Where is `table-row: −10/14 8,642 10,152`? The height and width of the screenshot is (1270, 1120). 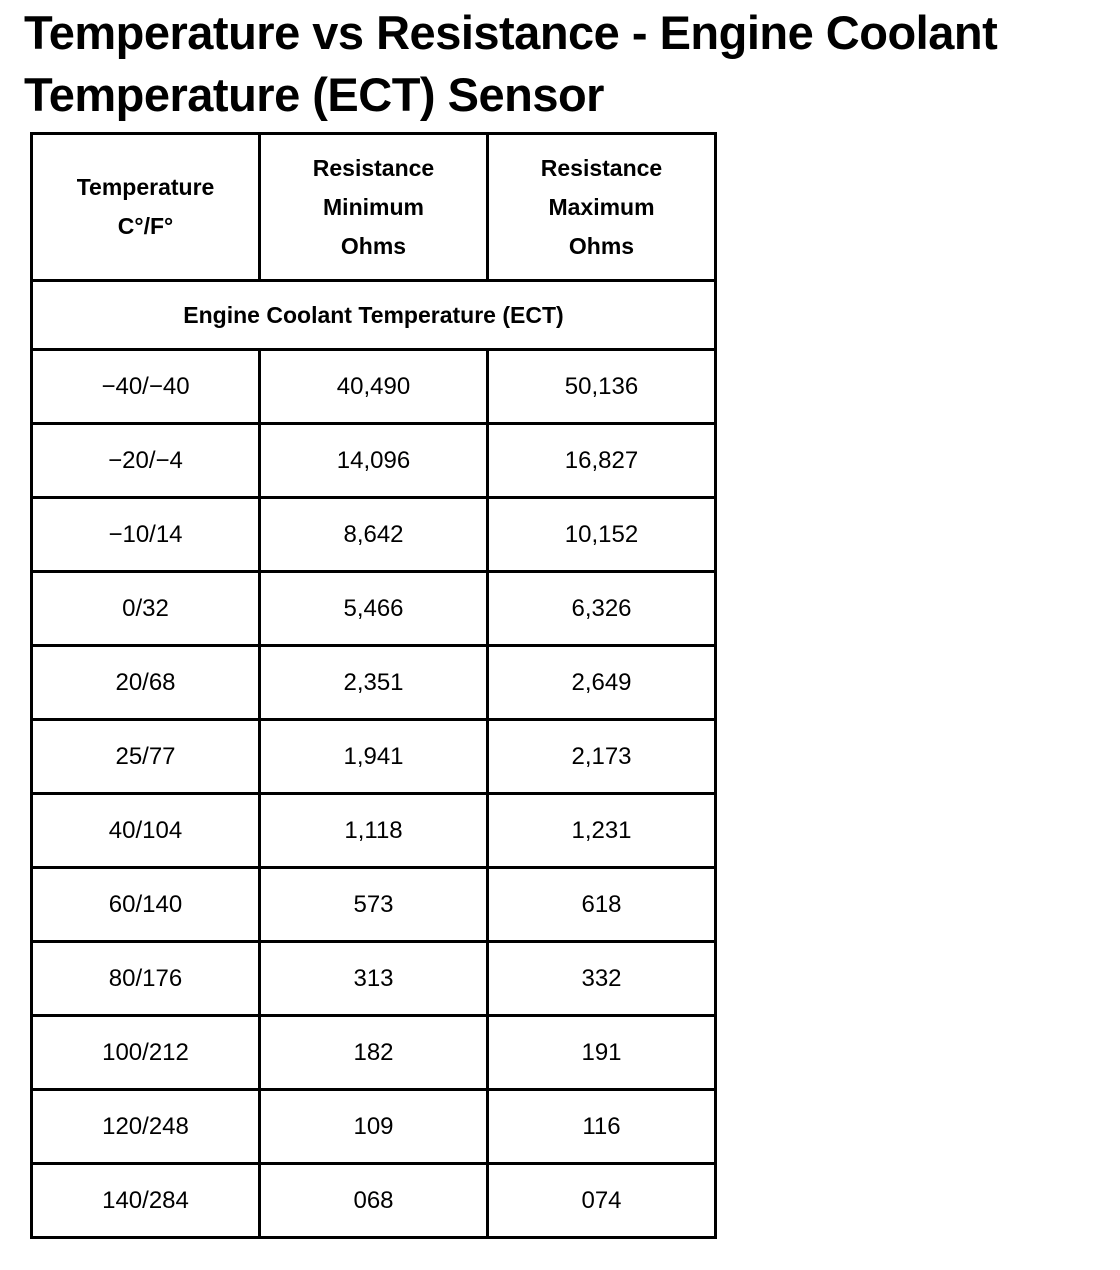
table-row: −10/14 8,642 10,152 is located at coordinates (373, 534).